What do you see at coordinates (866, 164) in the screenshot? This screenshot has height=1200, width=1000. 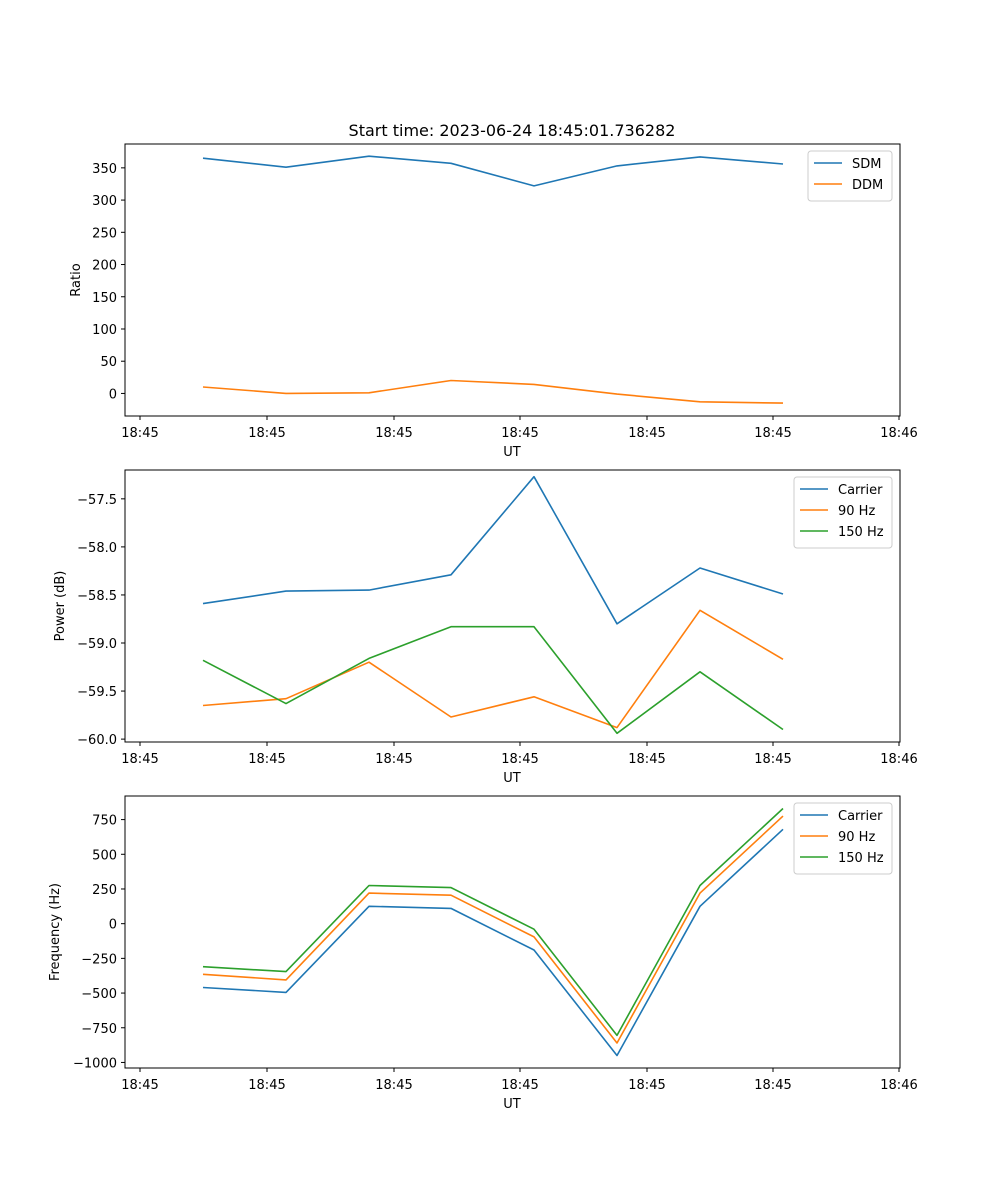 I see `legend-label: SDM` at bounding box center [866, 164].